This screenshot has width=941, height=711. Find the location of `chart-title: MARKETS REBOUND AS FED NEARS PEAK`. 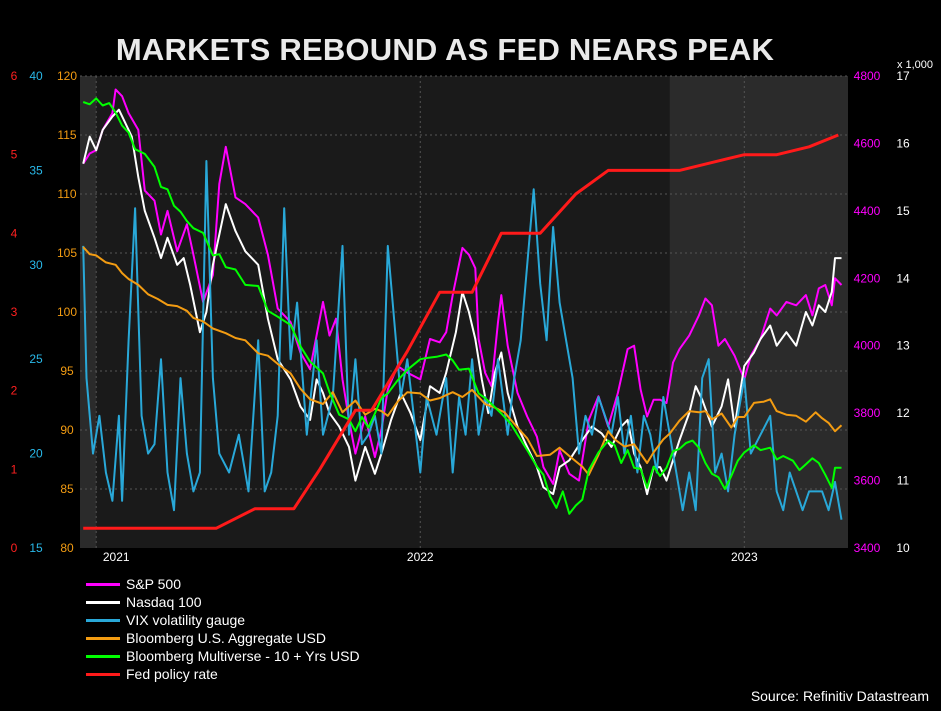

chart-title: MARKETS REBOUND AS FED NEARS PEAK is located at coordinates (445, 49).